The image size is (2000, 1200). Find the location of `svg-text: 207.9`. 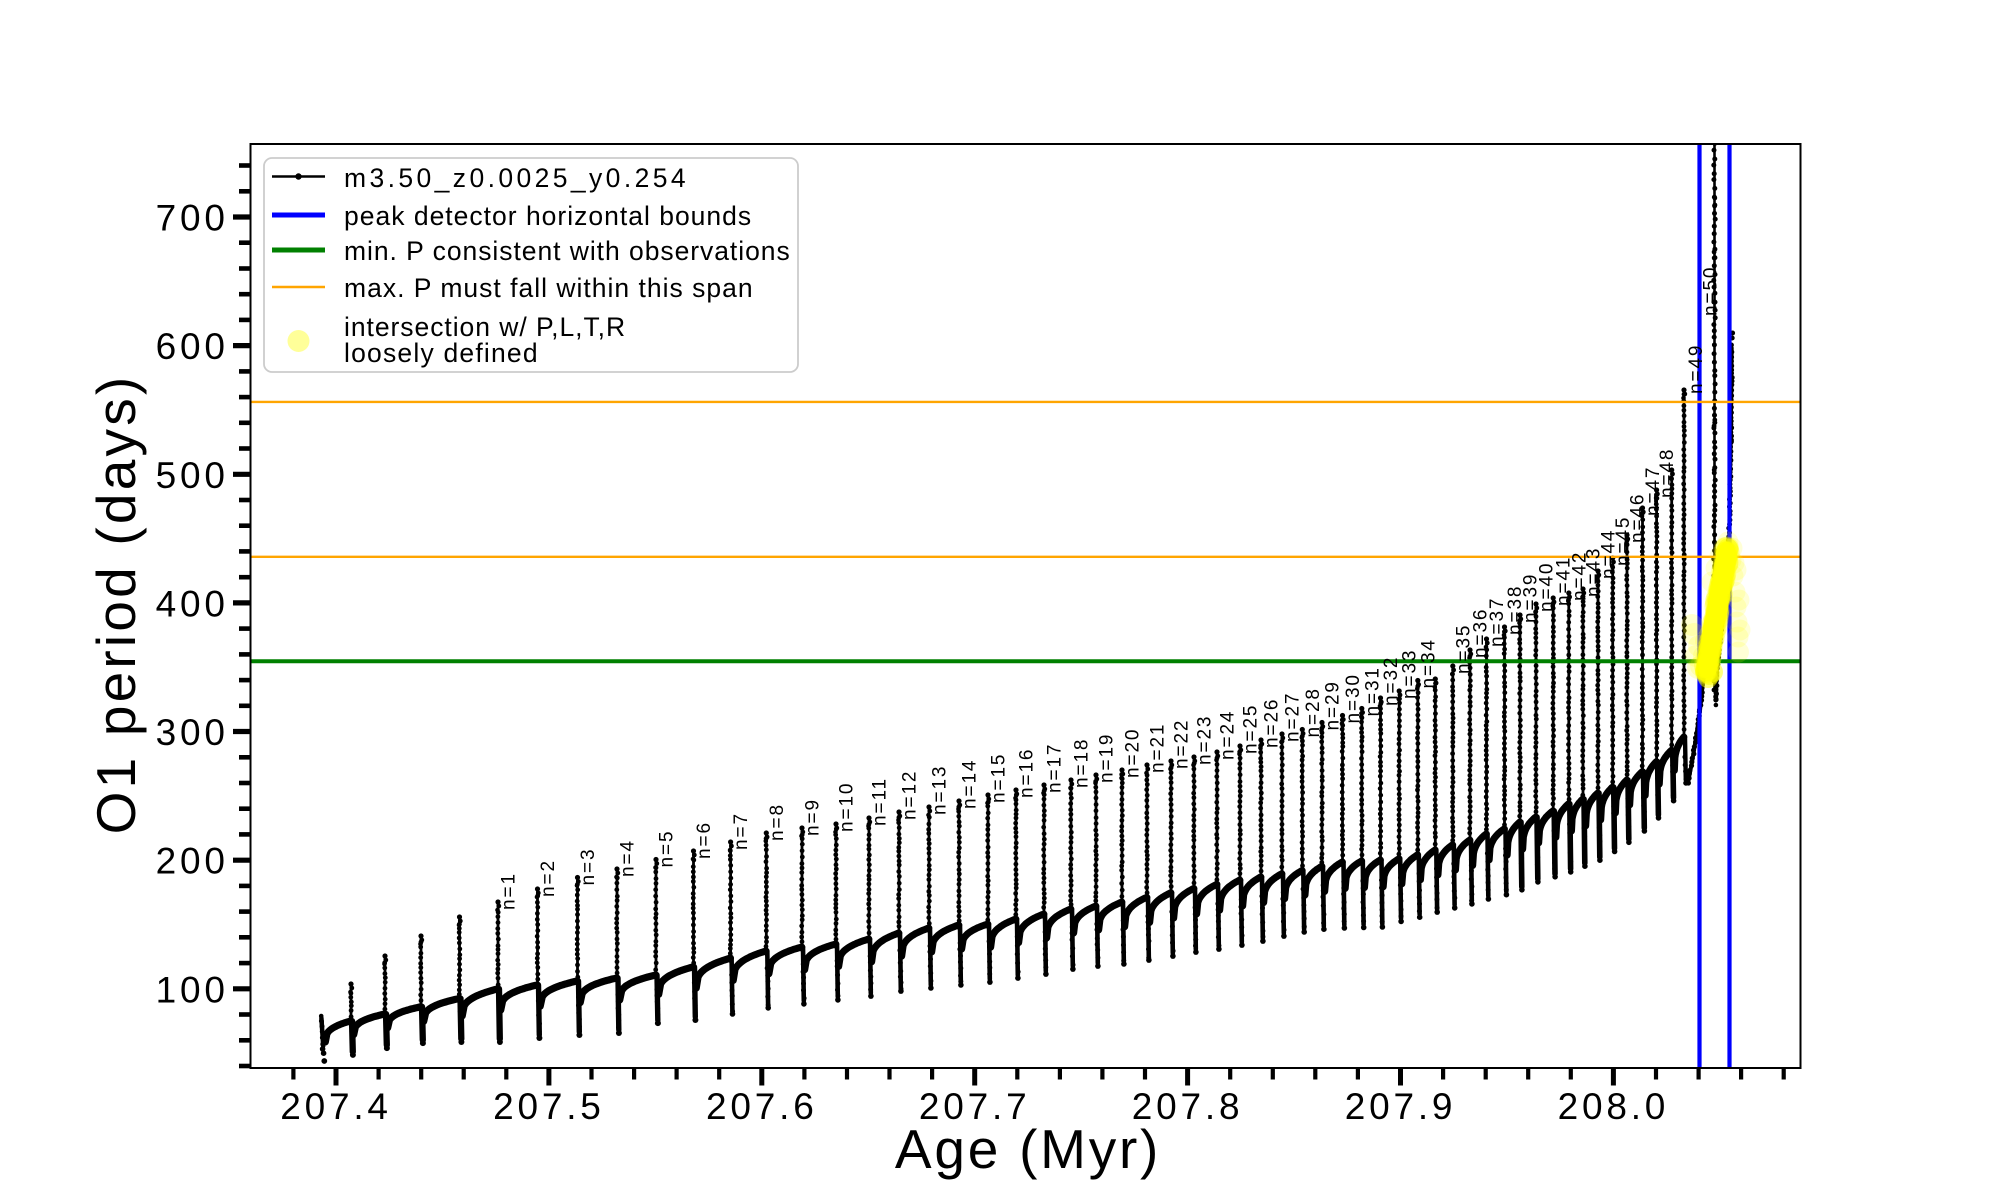

svg-text: 207.9 is located at coordinates (1401, 1106).